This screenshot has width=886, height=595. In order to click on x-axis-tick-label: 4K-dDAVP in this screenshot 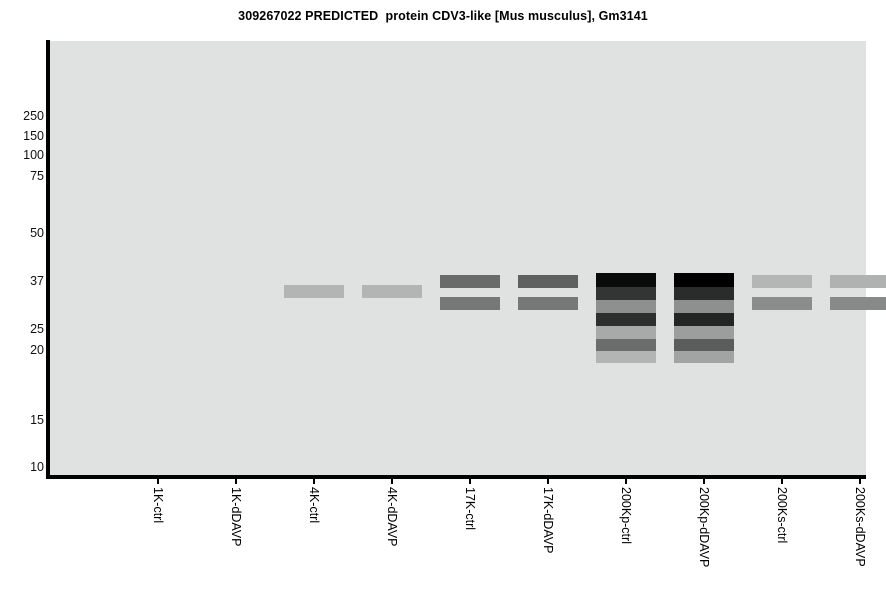, I will do `click(392, 517)`.